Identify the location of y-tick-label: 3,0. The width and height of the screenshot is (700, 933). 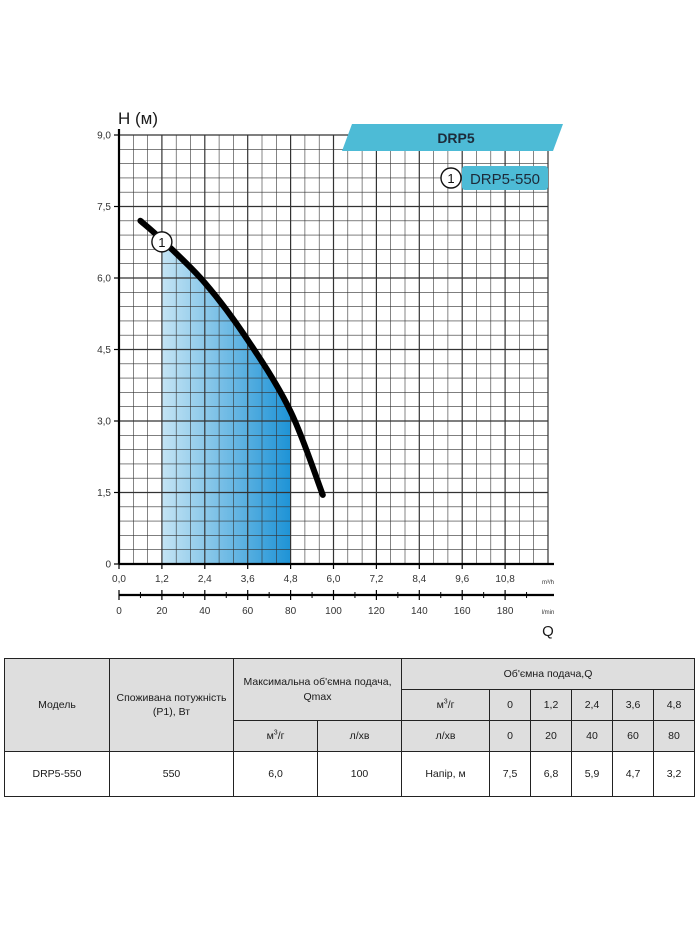
(104, 422).